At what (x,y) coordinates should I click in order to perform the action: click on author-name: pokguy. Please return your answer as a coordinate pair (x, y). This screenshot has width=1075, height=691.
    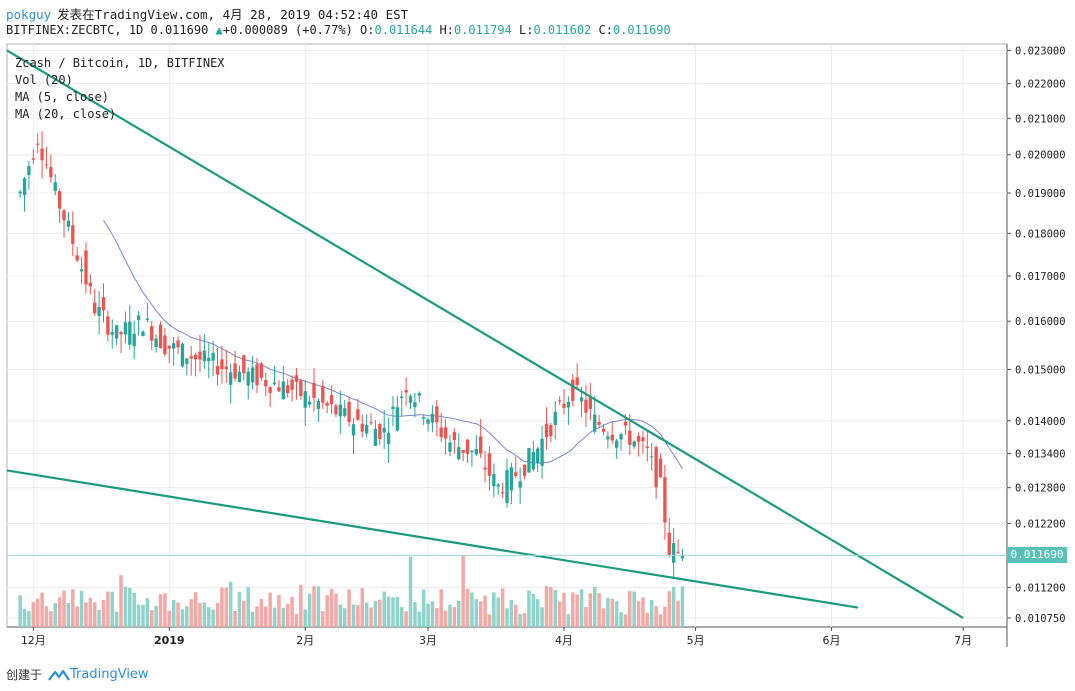
    Looking at the image, I should click on (29, 14).